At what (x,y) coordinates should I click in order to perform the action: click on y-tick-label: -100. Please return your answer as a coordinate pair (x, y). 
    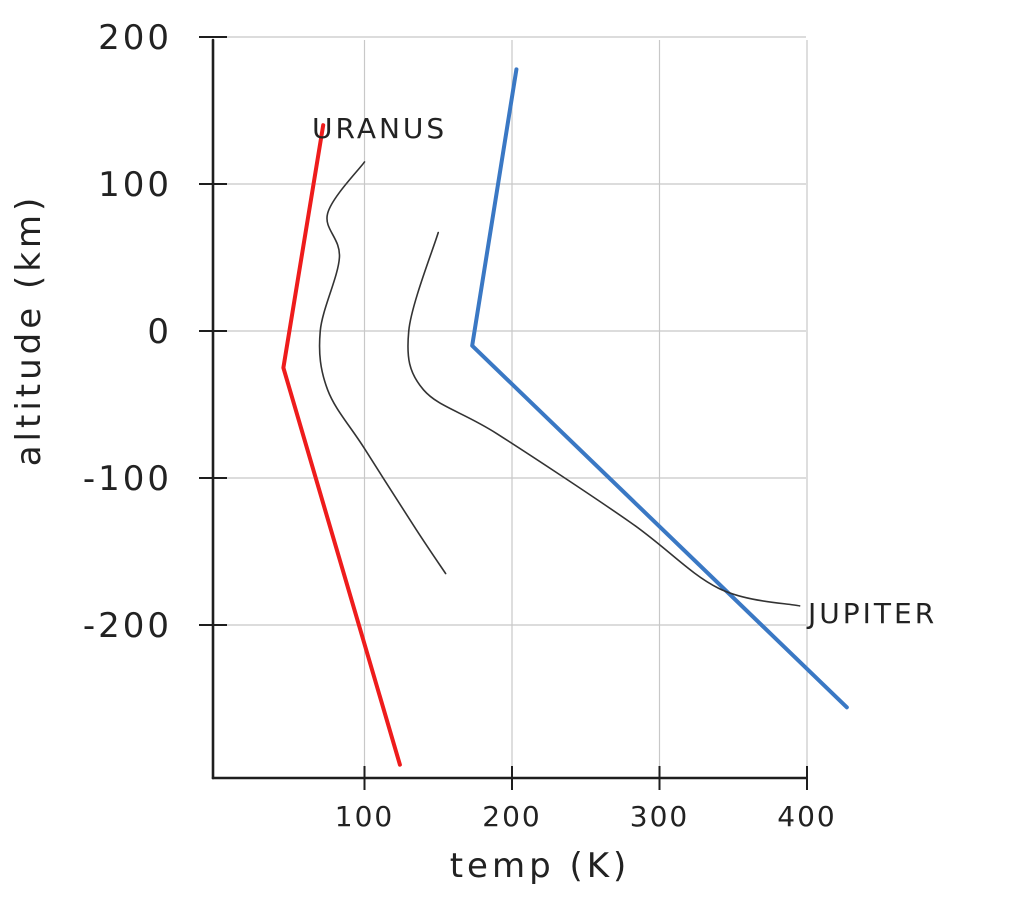
    Looking at the image, I should click on (127, 479).